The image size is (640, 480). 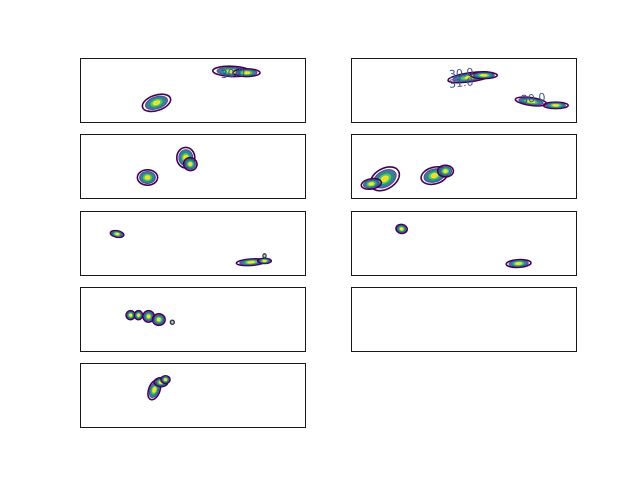 I want to click on subplot-7-frame, so click(x=193, y=319).